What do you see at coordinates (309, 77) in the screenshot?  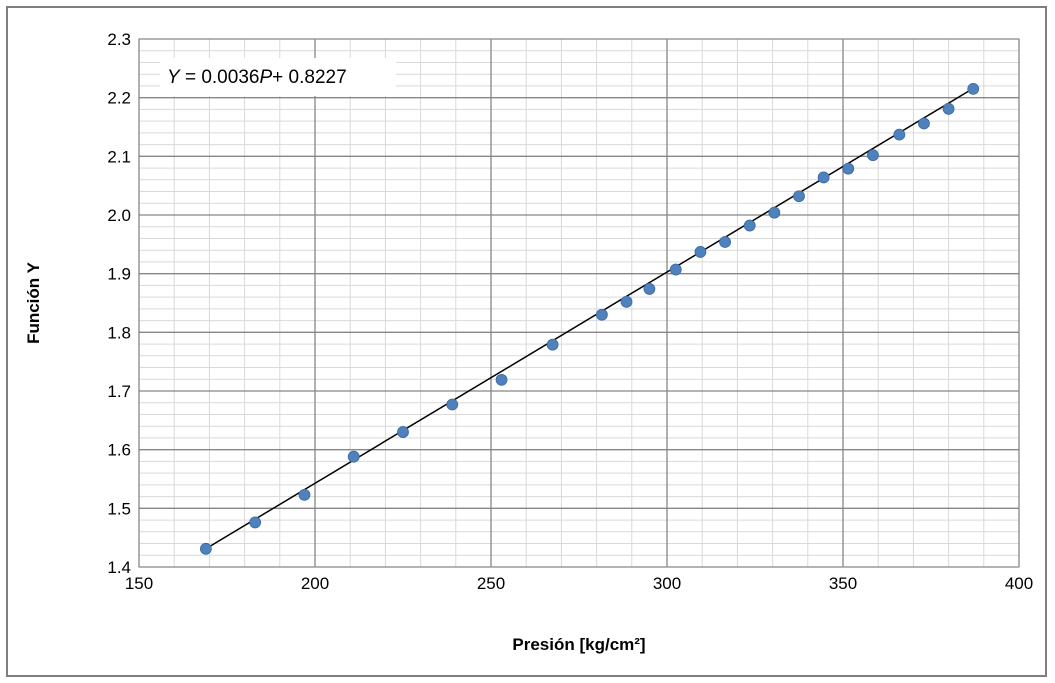 I see `eq-intercept: + 0.8227` at bounding box center [309, 77].